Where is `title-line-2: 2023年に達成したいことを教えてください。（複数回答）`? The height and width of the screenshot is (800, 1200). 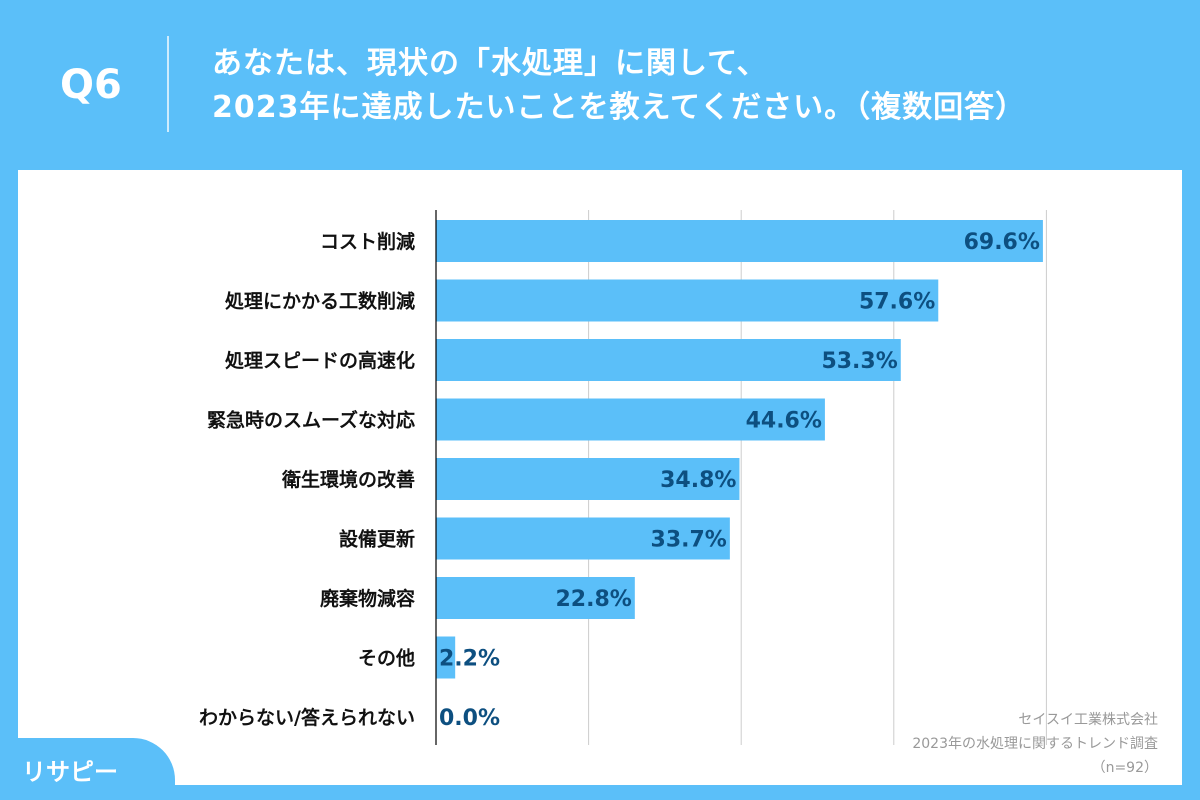 title-line-2: 2023年に達成したいことを教えてください。（複数回答） is located at coordinates (619, 107).